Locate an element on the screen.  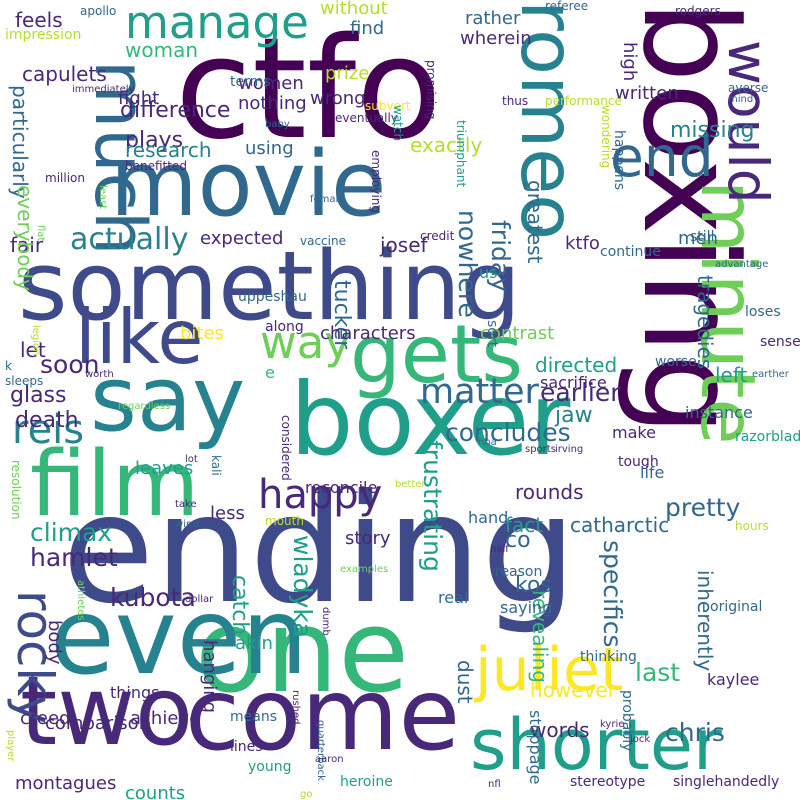
word-without: without is located at coordinates (354, 9).